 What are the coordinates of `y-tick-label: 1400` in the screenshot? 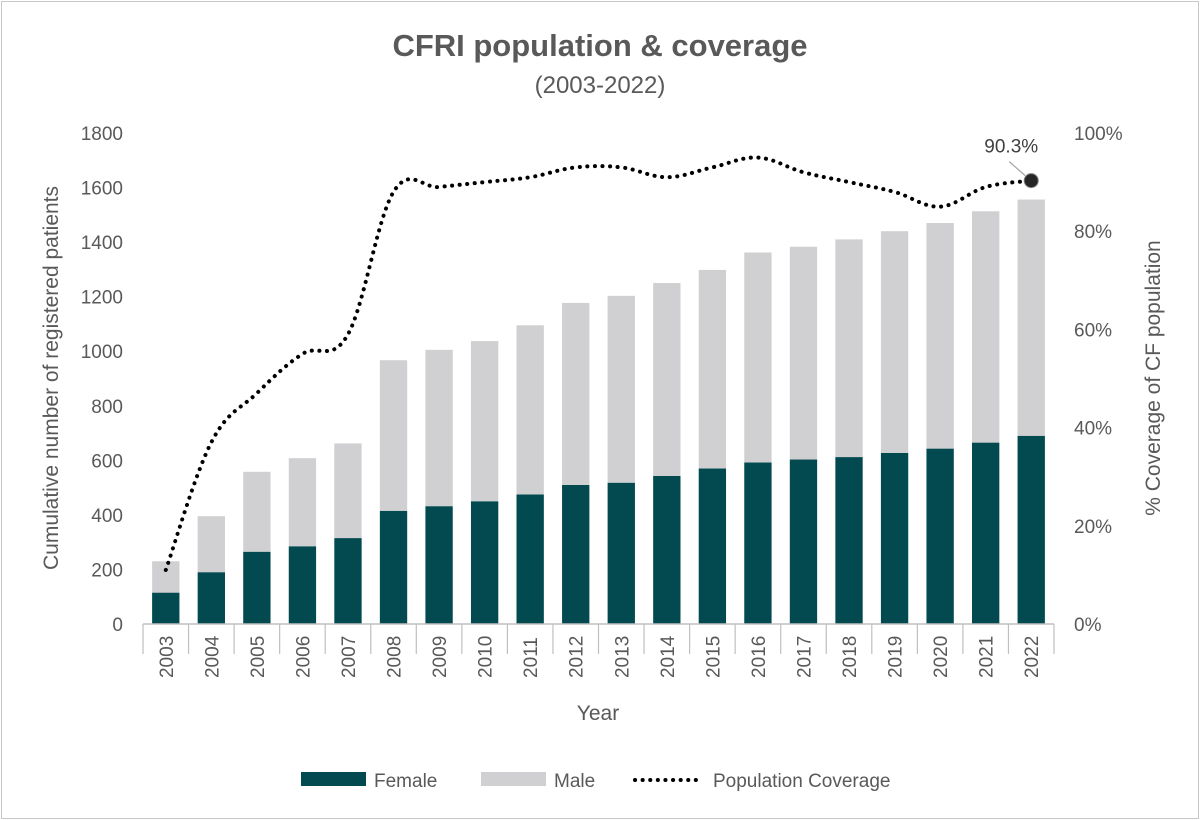 It's located at (102, 243).